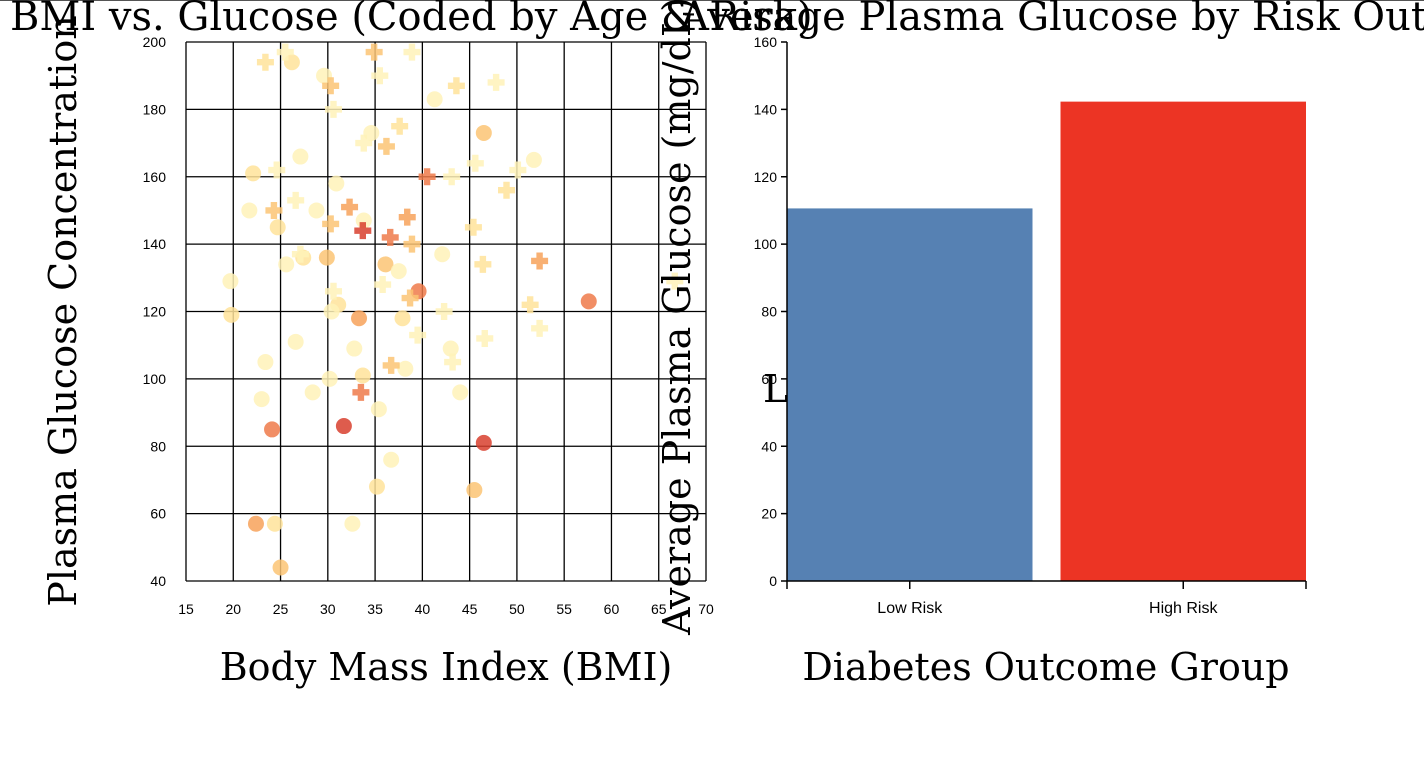  Describe the element at coordinates (1045, 667) in the screenshot. I see `bar-x-axis-title: Diabetes Outcome Group` at that location.